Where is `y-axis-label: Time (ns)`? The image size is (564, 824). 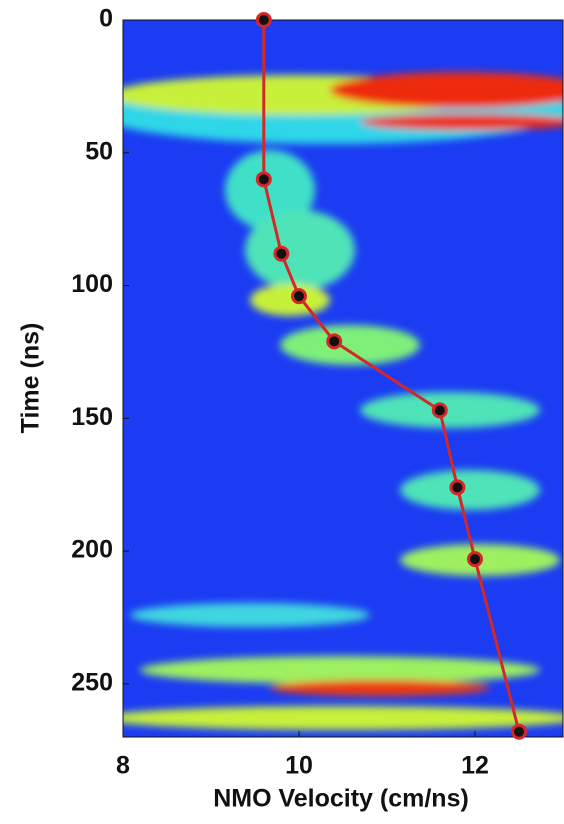
y-axis-label: Time (ns) is located at coordinates (31, 378).